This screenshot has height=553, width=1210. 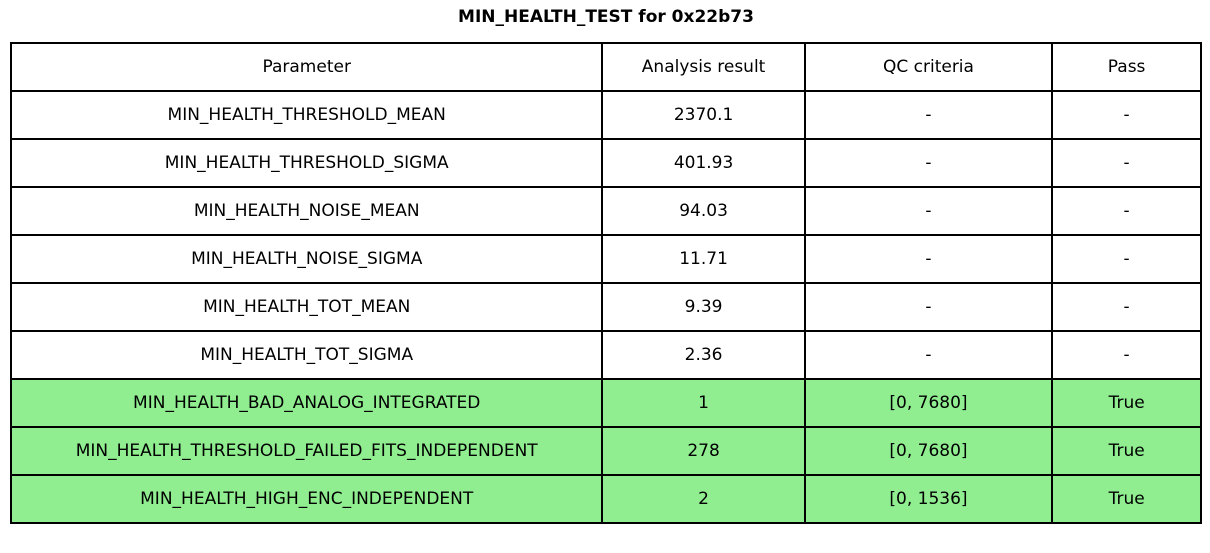 What do you see at coordinates (703, 451) in the screenshot?
I see `cell-analysis-result: 278` at bounding box center [703, 451].